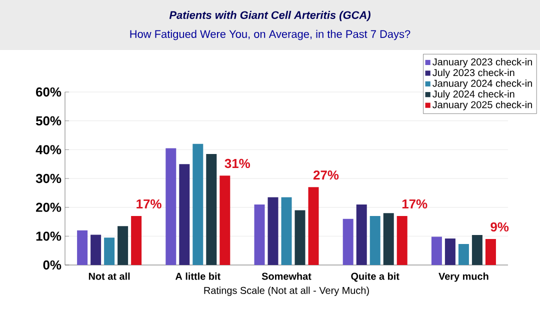 The image size is (540, 329). What do you see at coordinates (52, 265) in the screenshot?
I see `y-tick-label: 0%` at bounding box center [52, 265].